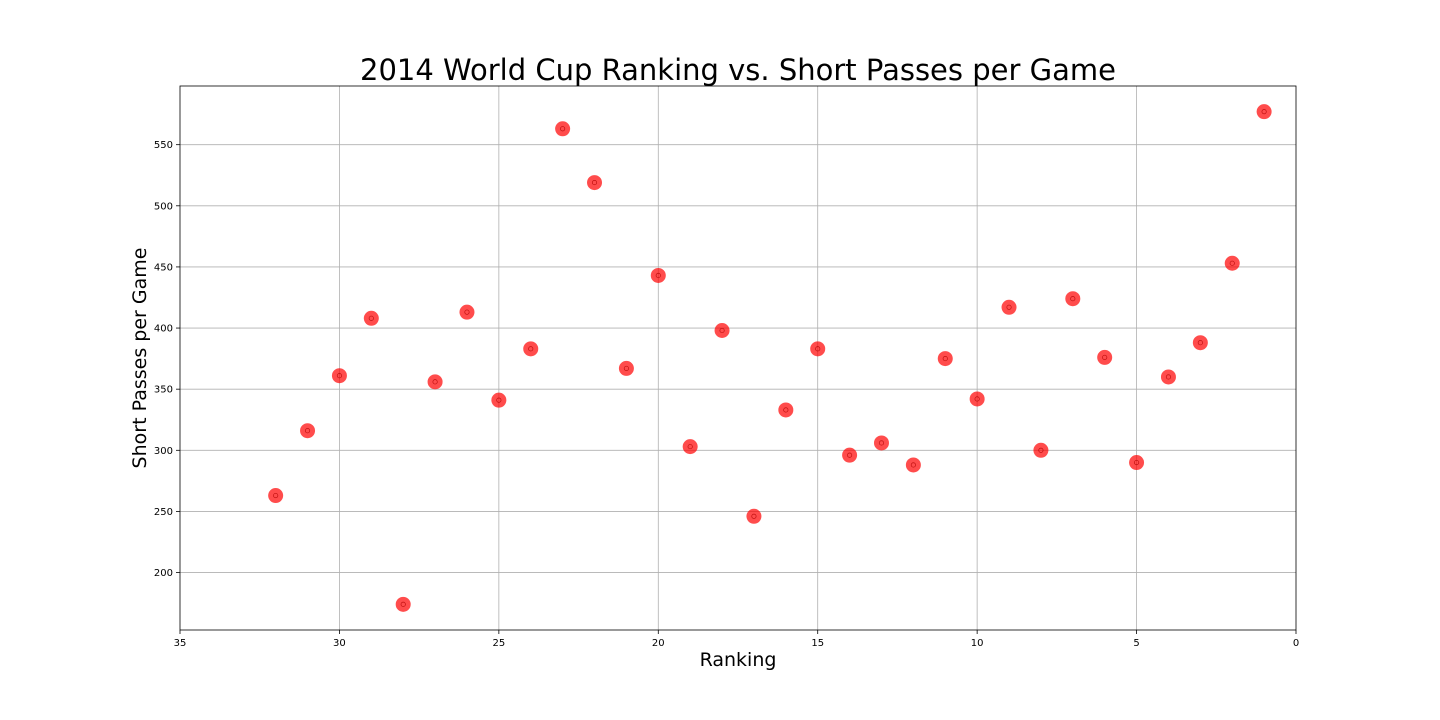 Image resolution: width=1440 pixels, height=720 pixels. Describe the element at coordinates (817, 643) in the screenshot. I see `x-tick-label: 15` at that location.